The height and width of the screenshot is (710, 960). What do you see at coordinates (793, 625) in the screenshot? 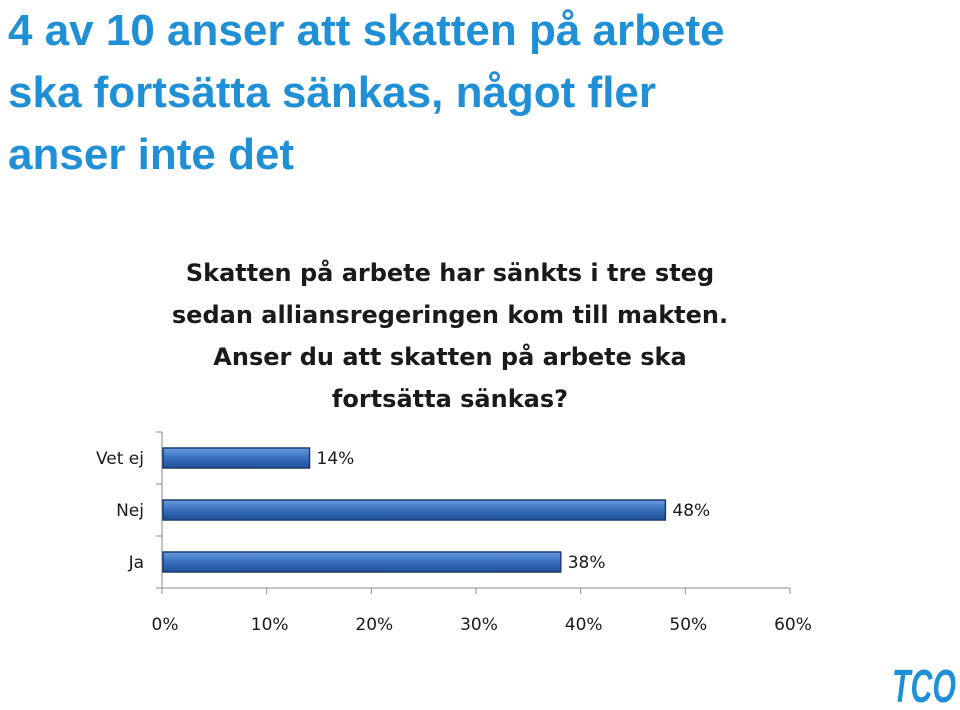
I see `x-tick-label: 60%` at bounding box center [793, 625].